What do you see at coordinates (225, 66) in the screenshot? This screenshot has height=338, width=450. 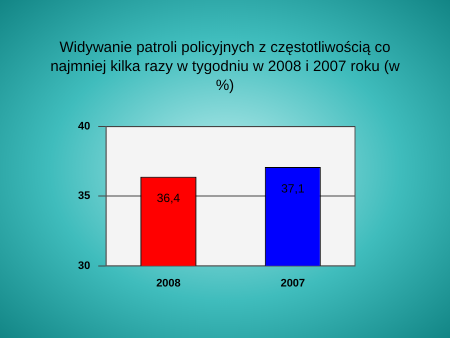 I see `chart-title: Widywanie patroli policyjnych z częstotliwością co najmniej kilka razy w tygodniu w 2008 i 2007 roku (w %)` at bounding box center [225, 66].